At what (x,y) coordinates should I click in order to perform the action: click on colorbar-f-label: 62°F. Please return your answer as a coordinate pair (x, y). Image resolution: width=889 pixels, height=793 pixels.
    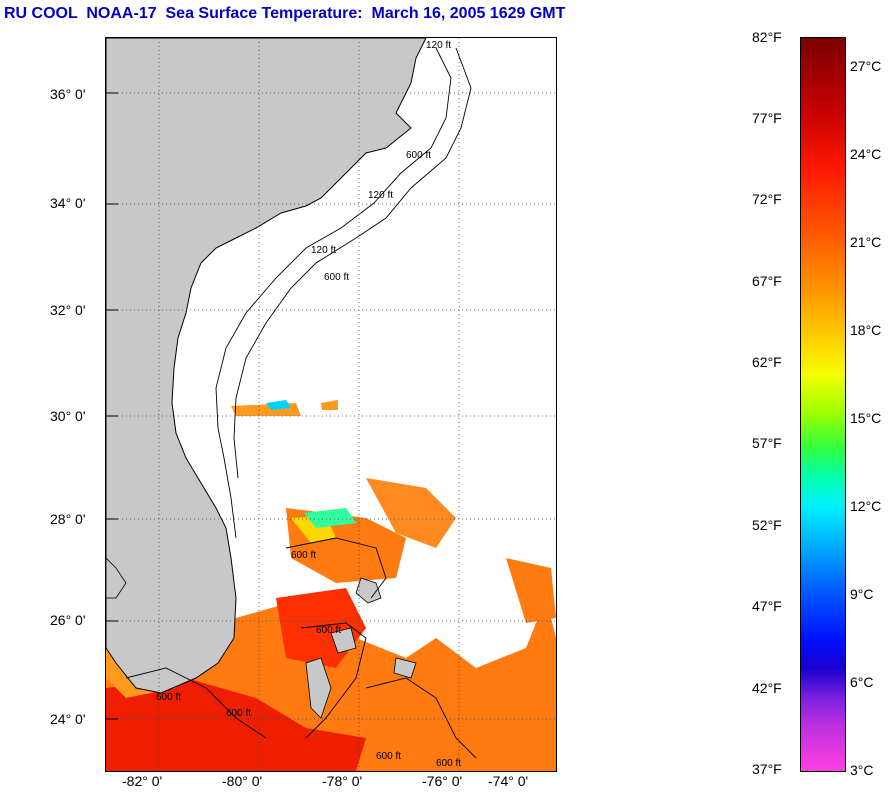
    Looking at the image, I should click on (767, 362).